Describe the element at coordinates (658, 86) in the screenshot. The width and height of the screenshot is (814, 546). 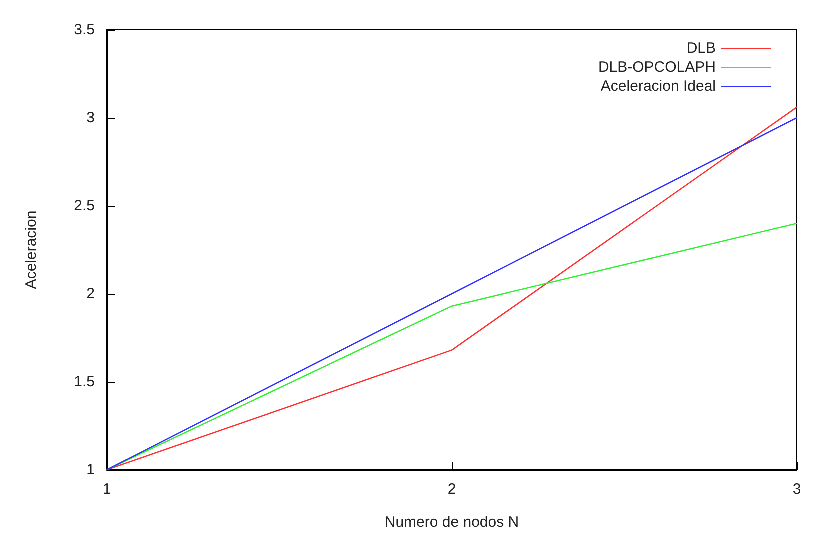
I see `legend-label: Aceleracion Ideal` at that location.